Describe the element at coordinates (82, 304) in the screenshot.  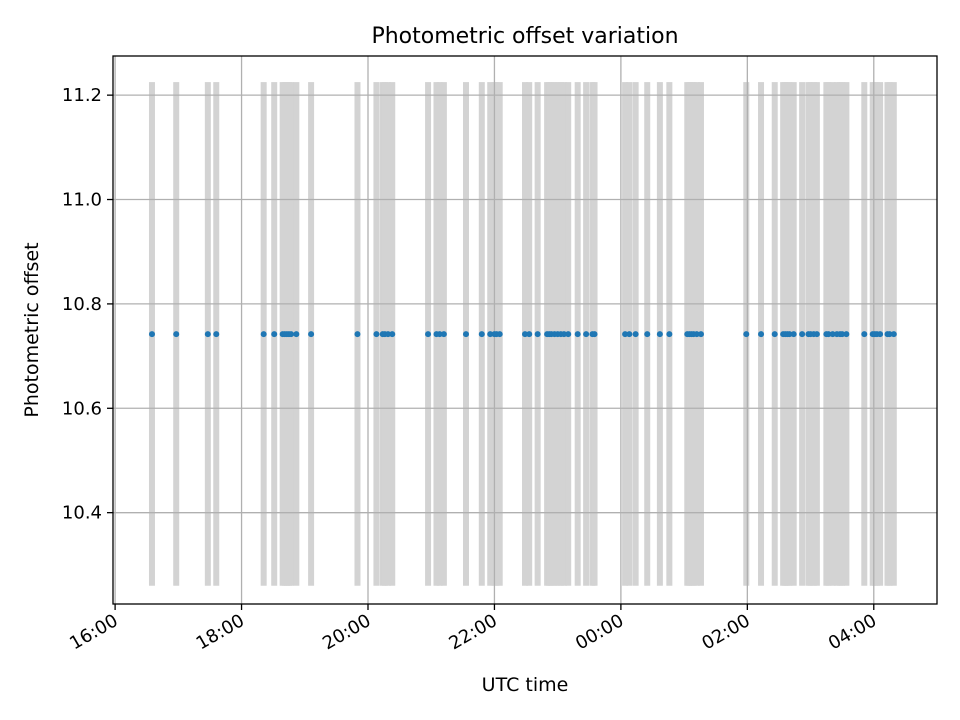
I see `y-tick-label: 10.8` at that location.